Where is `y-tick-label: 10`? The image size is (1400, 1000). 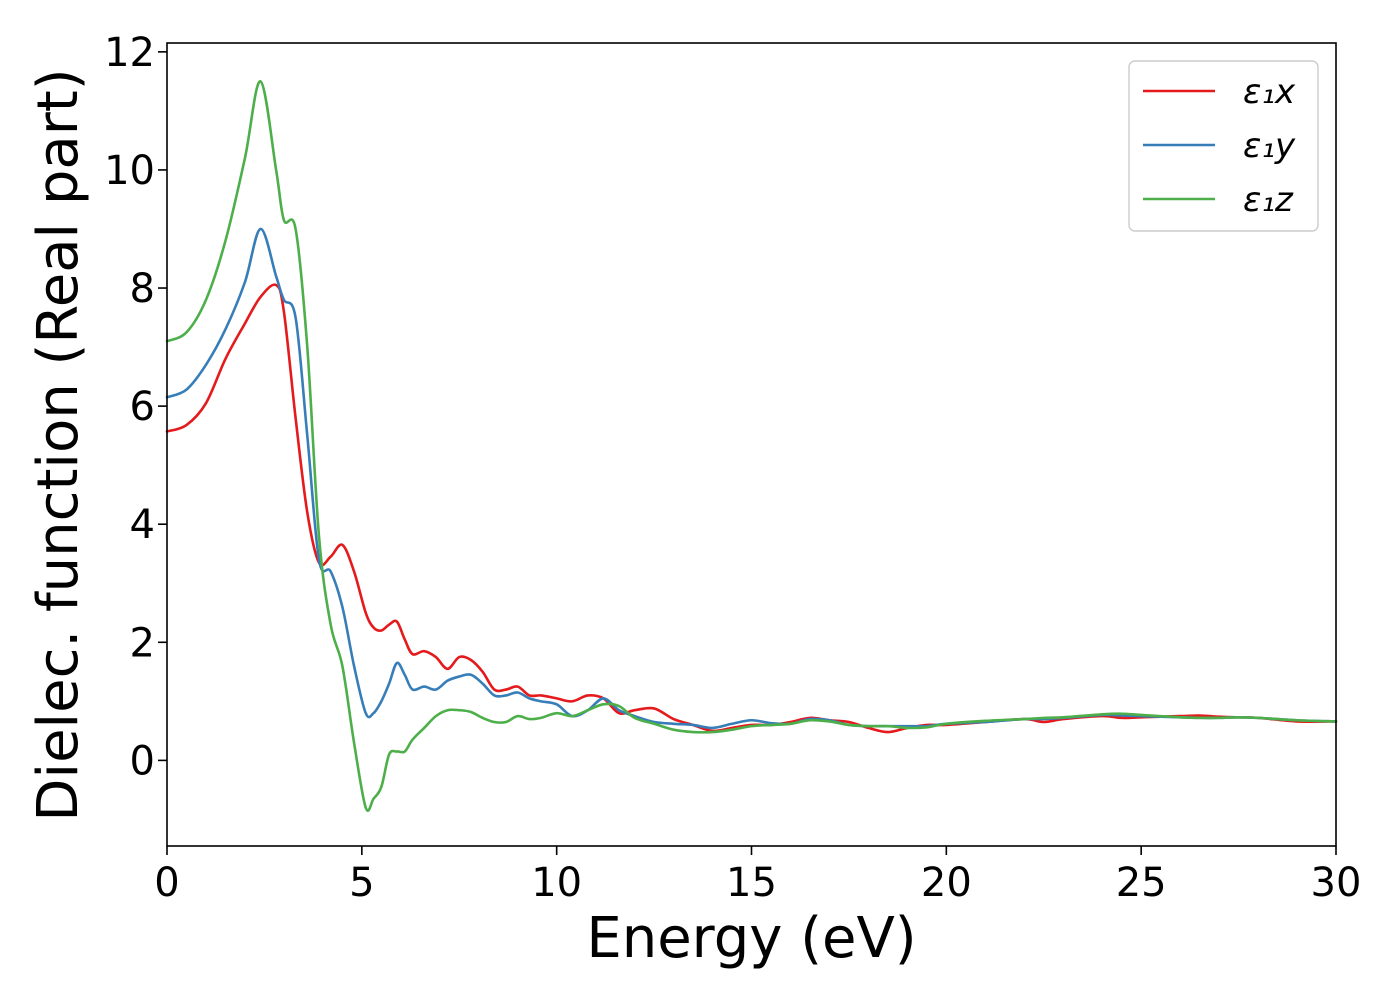
y-tick-label: 10 is located at coordinates (129, 171).